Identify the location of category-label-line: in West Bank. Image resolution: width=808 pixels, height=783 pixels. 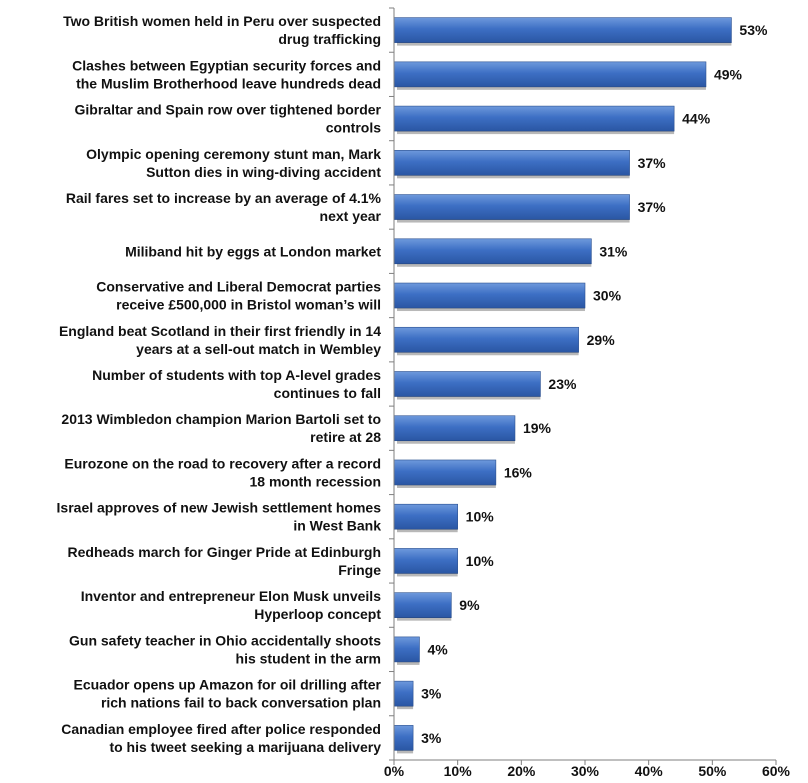
(337, 526).